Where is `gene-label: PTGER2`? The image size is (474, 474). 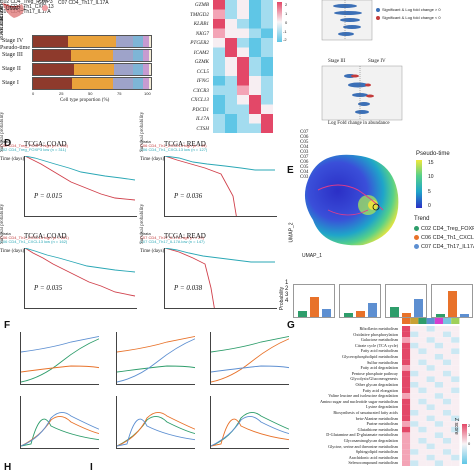
gene-label: PTGER2 is located at coordinates (199, 43).